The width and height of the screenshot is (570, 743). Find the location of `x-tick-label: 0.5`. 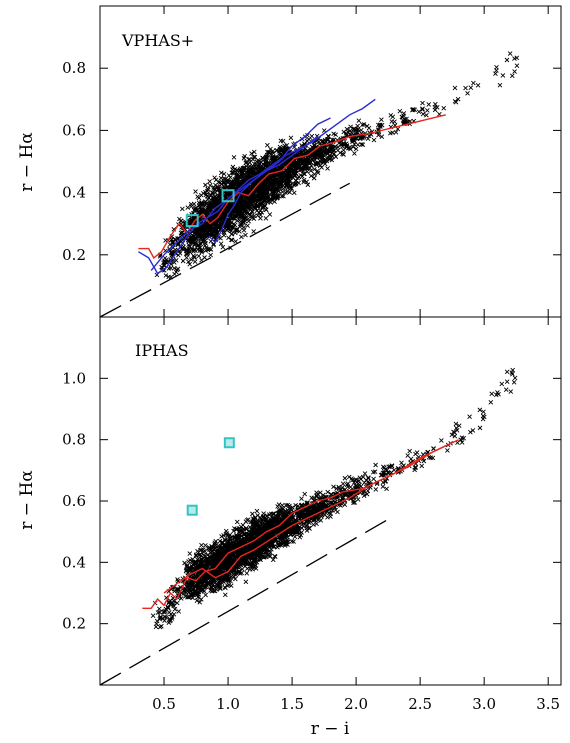

x-tick-label: 0.5 is located at coordinates (164, 704).